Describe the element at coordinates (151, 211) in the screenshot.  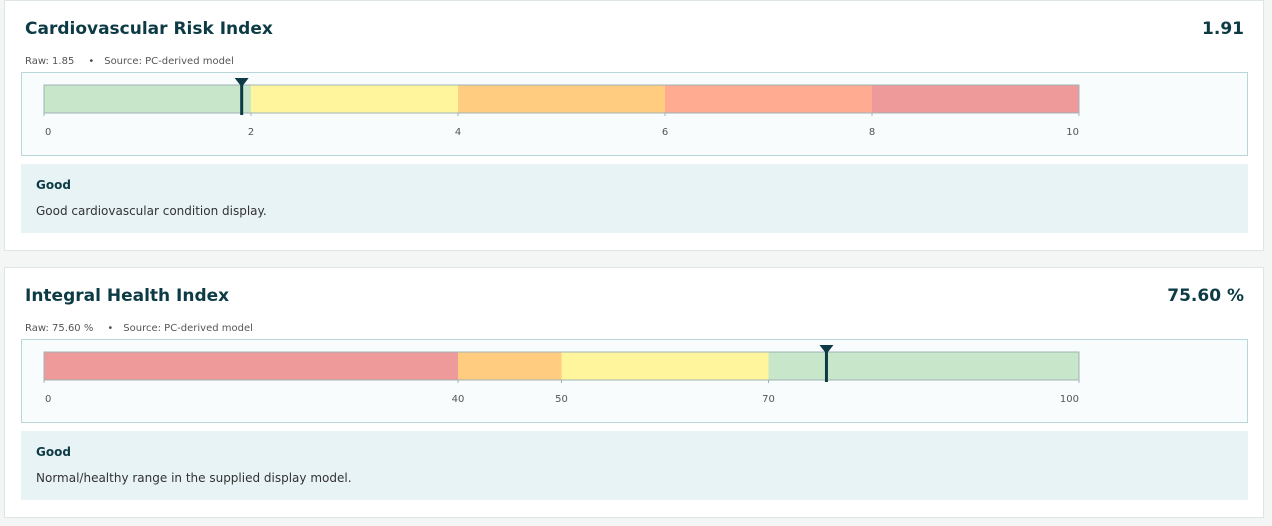
I see `status-text: Good cardiovascular condition display.` at that location.